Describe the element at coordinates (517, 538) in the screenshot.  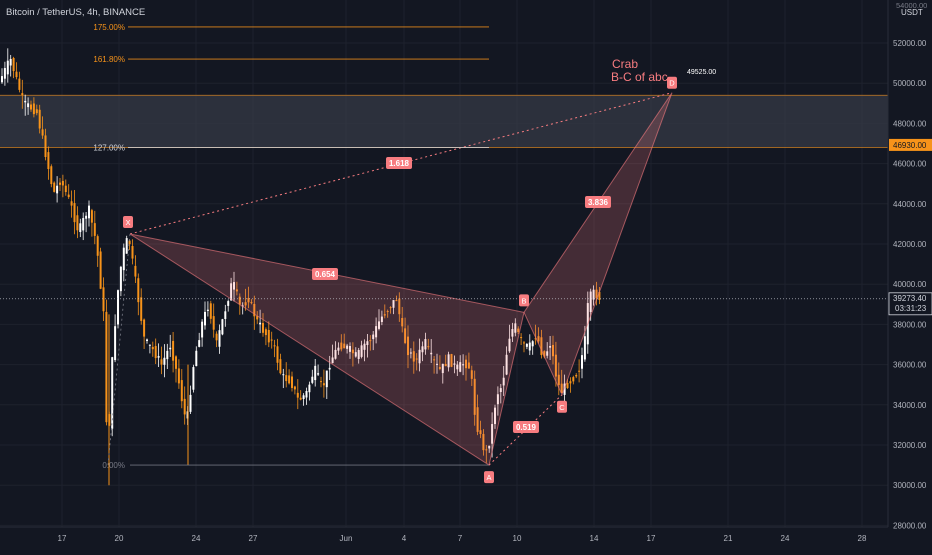
I see `time-tick: 10` at that location.